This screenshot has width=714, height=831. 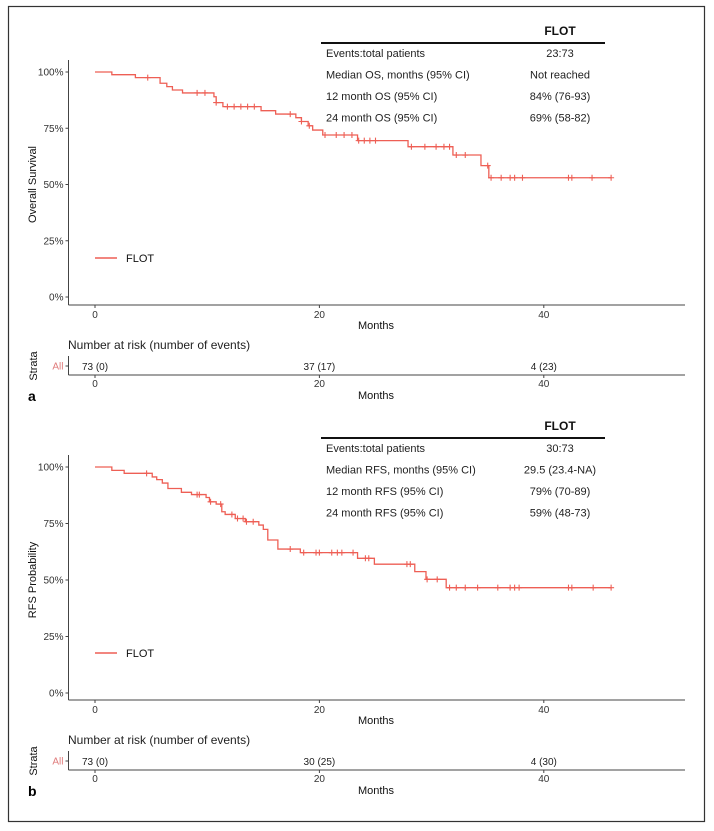 I want to click on summary-row-label: 24 month RFS (95% CI), so click(x=384, y=514).